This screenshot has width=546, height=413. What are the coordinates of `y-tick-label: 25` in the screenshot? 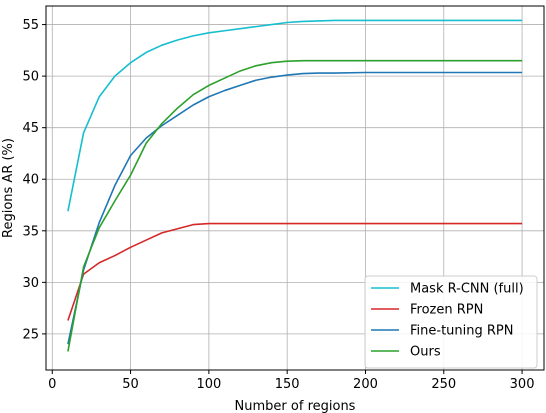 It's located at (30, 334).